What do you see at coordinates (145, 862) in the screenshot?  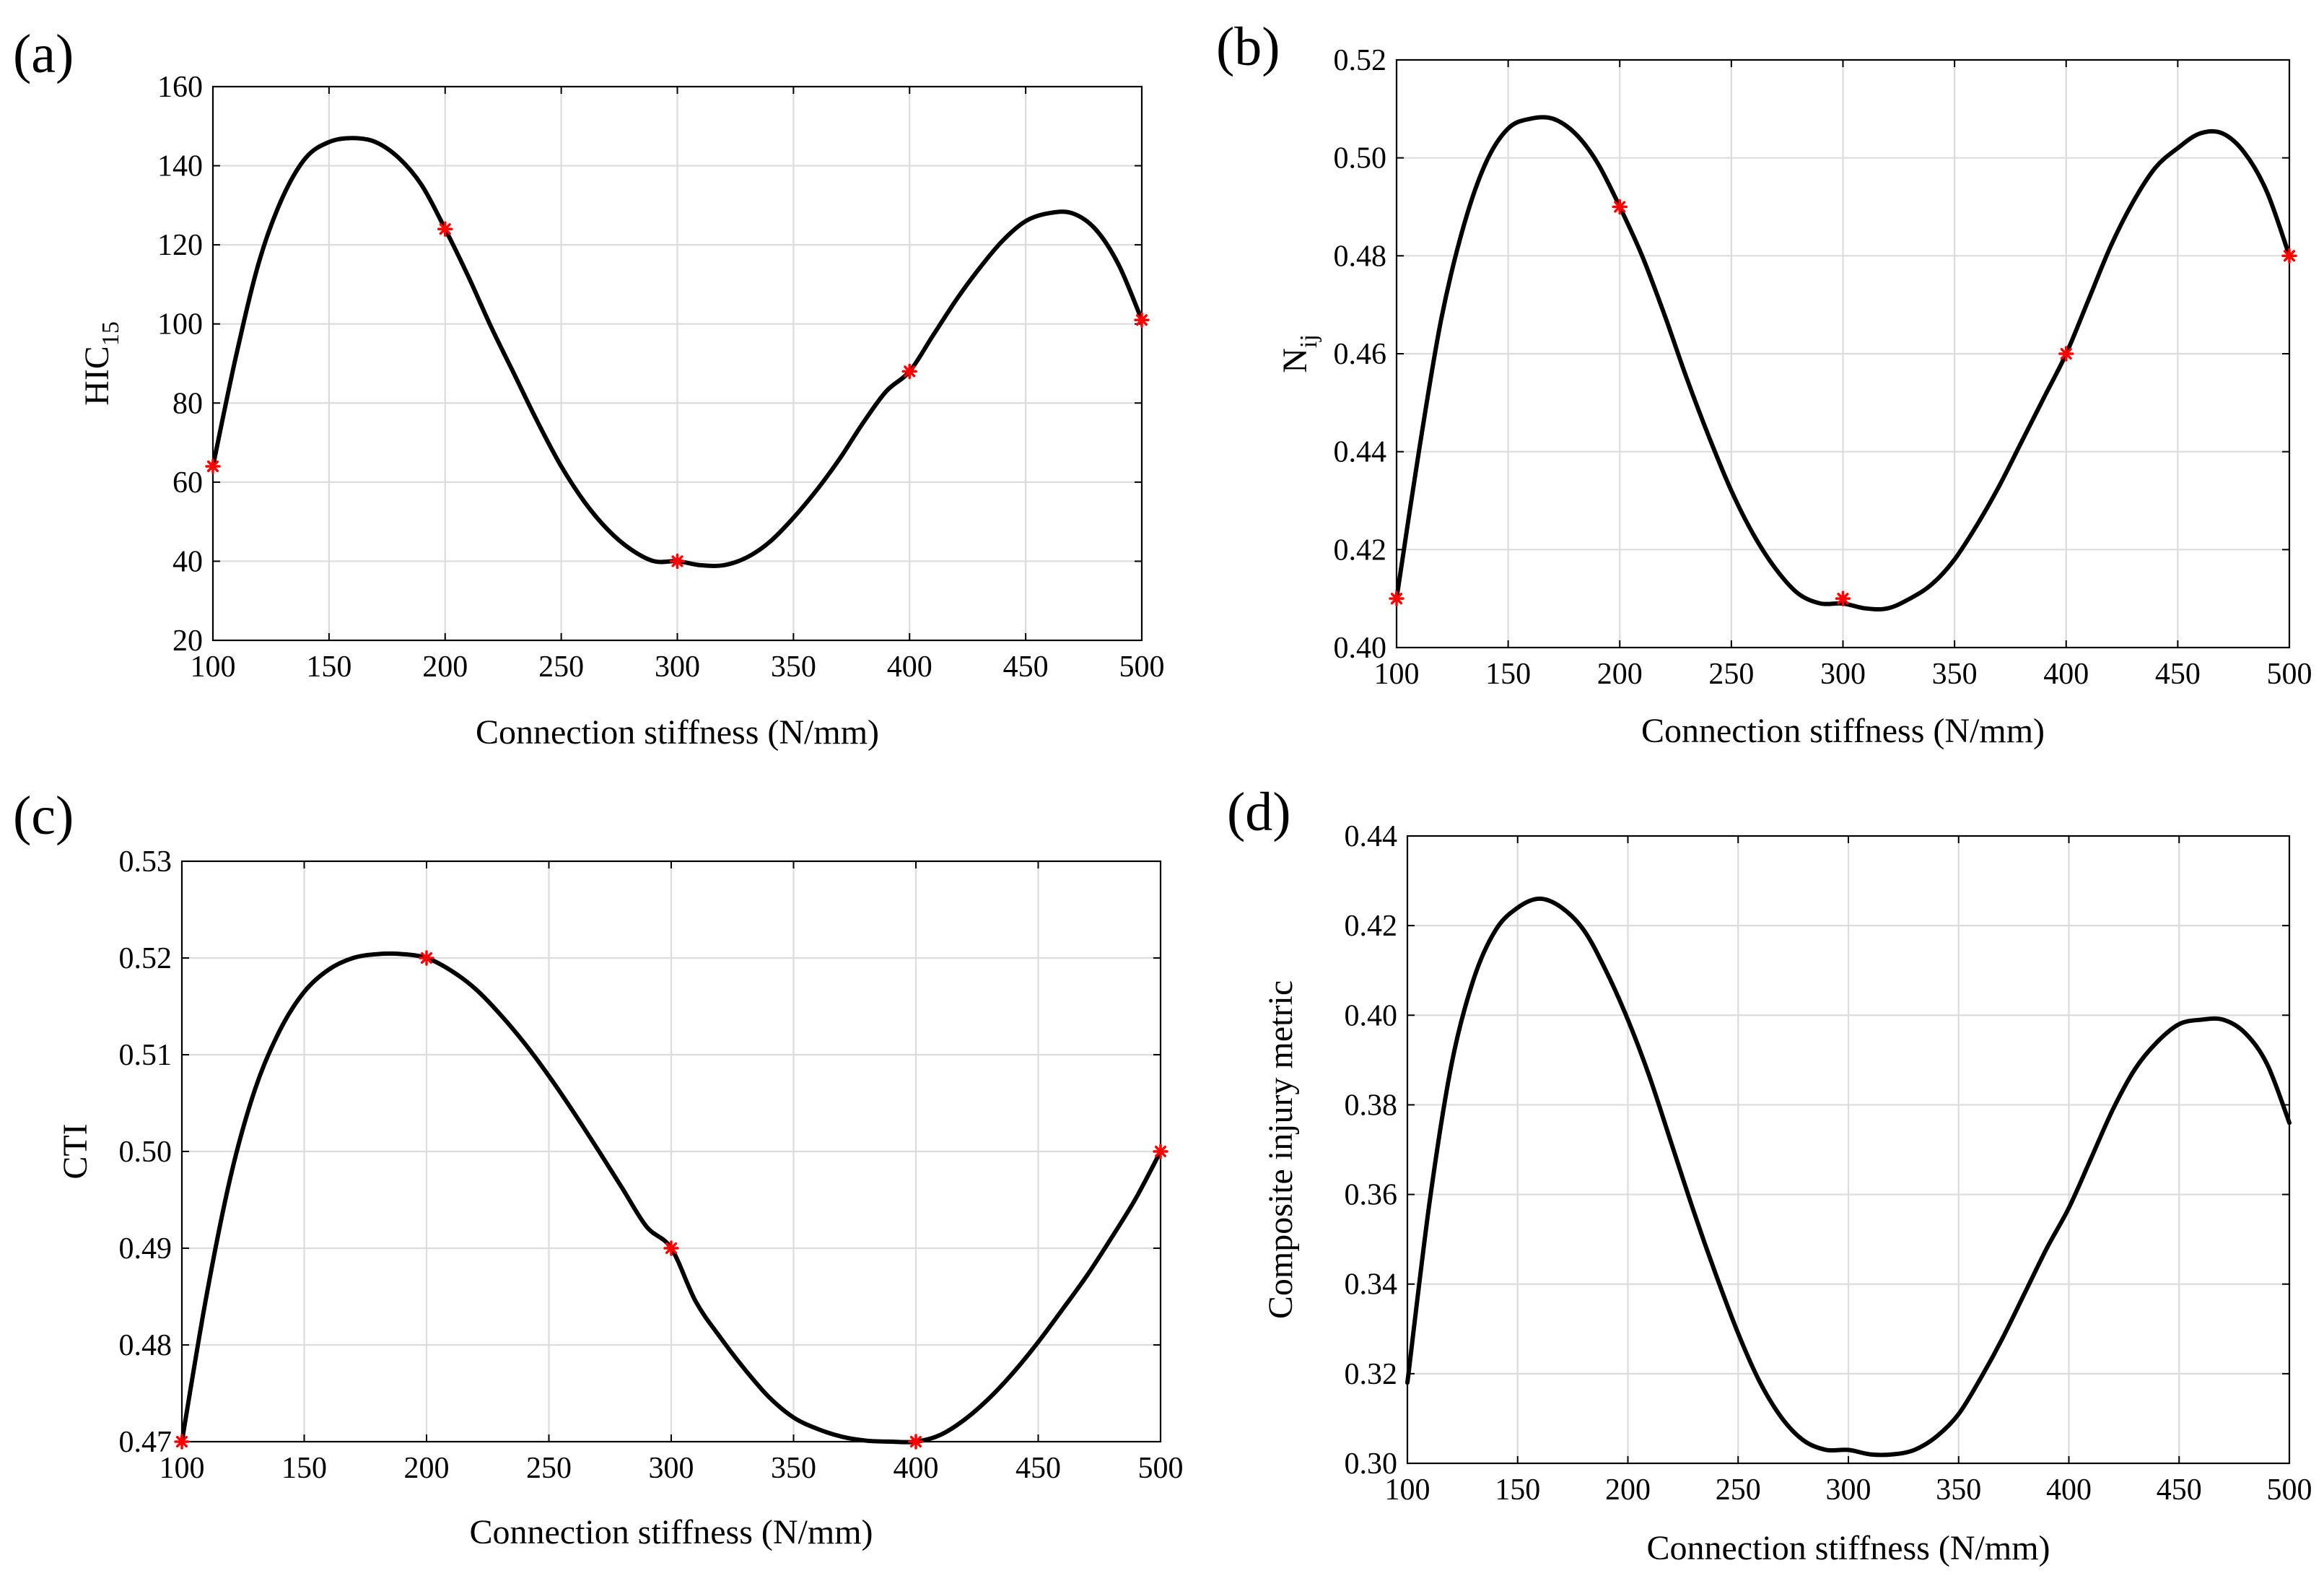 I see `y-tick-label: 0.53` at bounding box center [145, 862].